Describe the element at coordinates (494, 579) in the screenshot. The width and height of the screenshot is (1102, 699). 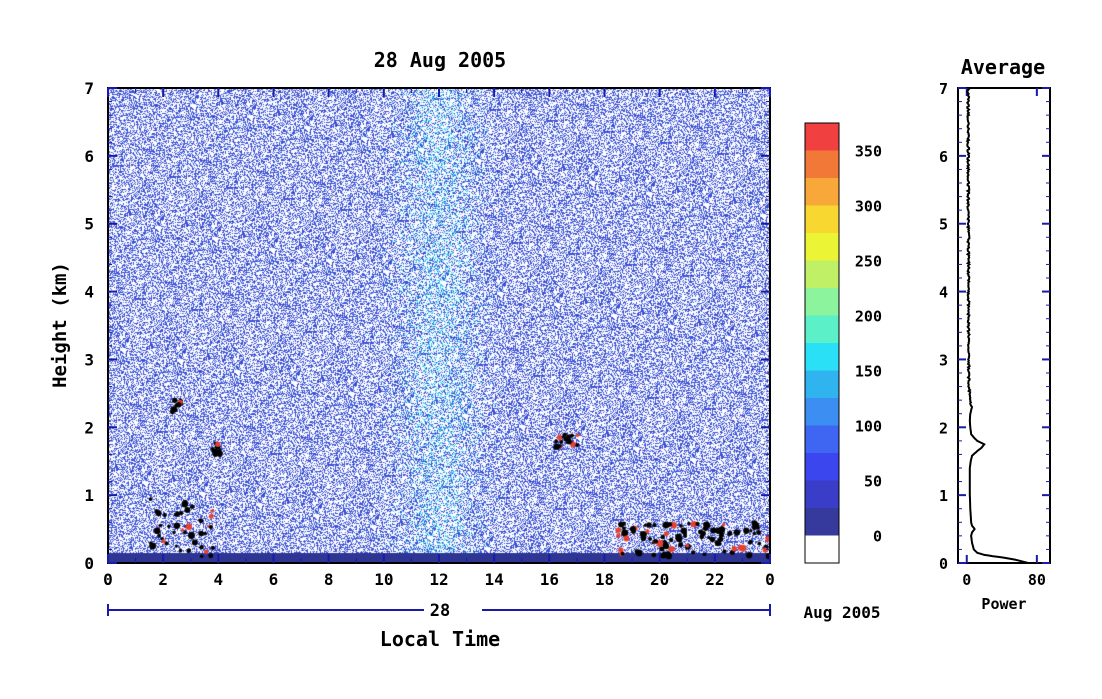
I see `x-tick-label: 14` at that location.